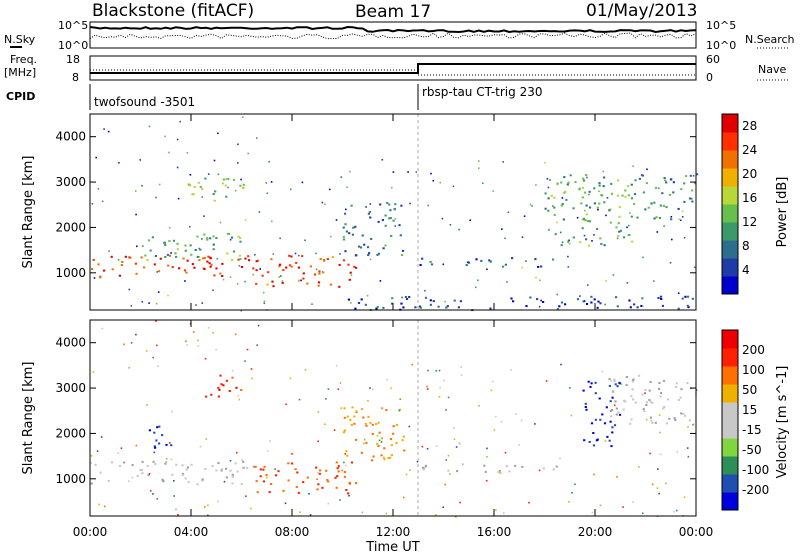 The height and width of the screenshot is (554, 800). I want to click on freq-series-line, so click(393, 68).